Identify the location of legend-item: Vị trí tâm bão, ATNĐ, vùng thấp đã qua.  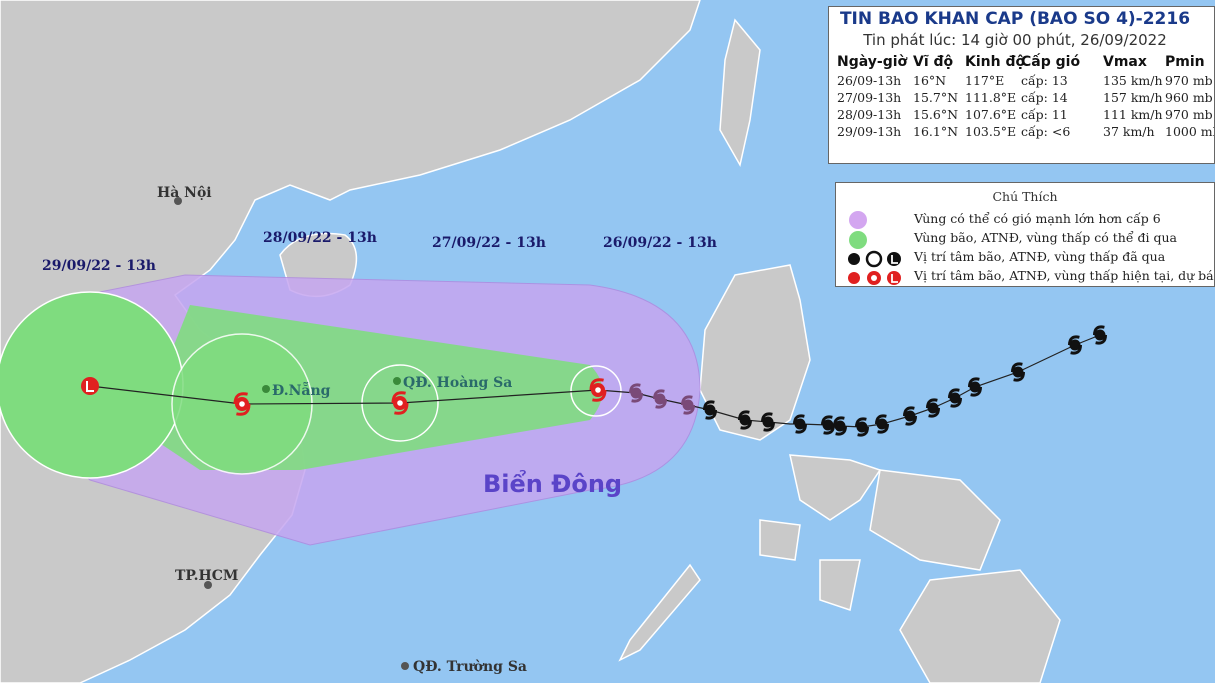
(1040, 256).